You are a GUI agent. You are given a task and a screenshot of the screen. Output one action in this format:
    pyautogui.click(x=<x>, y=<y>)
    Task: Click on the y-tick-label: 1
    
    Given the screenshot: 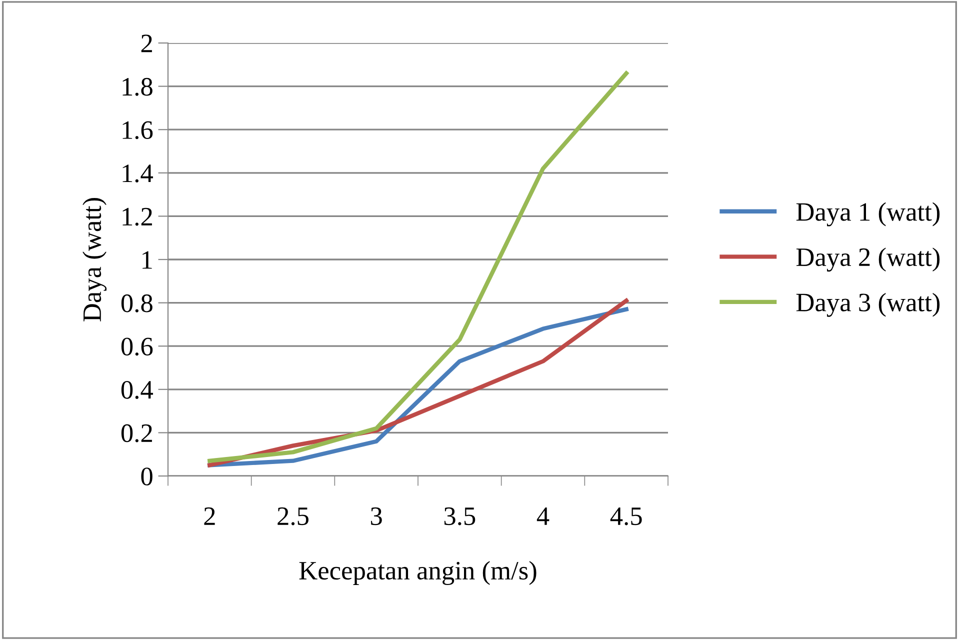 What is the action you would take?
    pyautogui.click(x=147, y=260)
    